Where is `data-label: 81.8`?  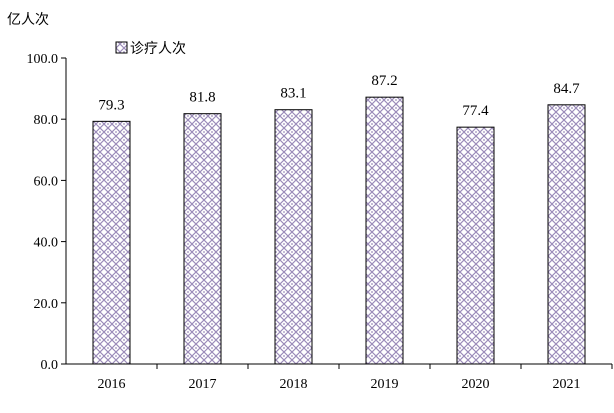 data-label: 81.8 is located at coordinates (202, 98).